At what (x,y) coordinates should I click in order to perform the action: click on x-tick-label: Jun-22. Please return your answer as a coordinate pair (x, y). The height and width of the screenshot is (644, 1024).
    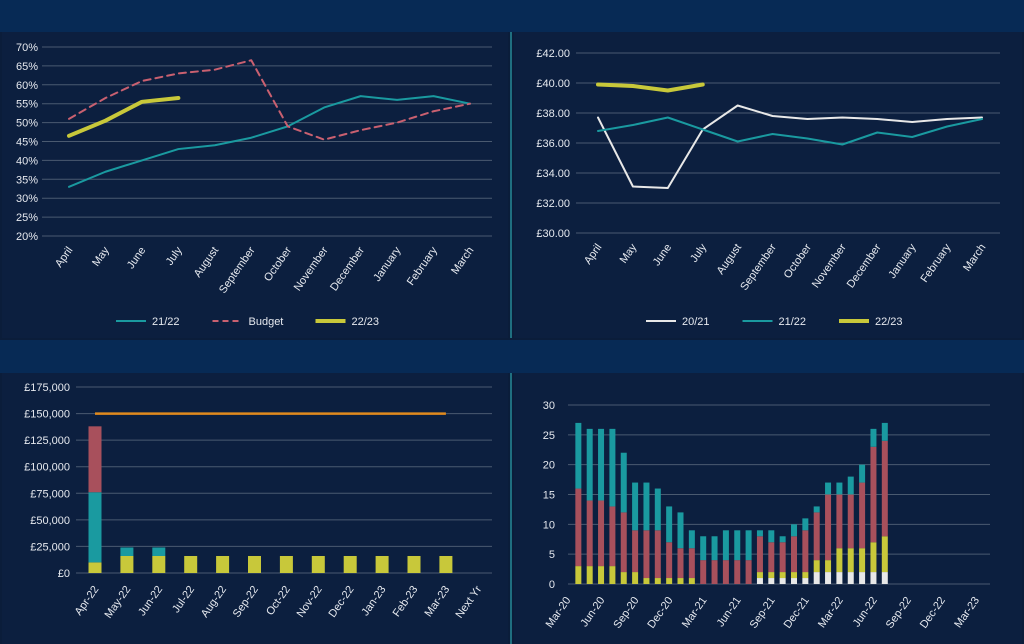
    Looking at the image, I should click on (150, 601).